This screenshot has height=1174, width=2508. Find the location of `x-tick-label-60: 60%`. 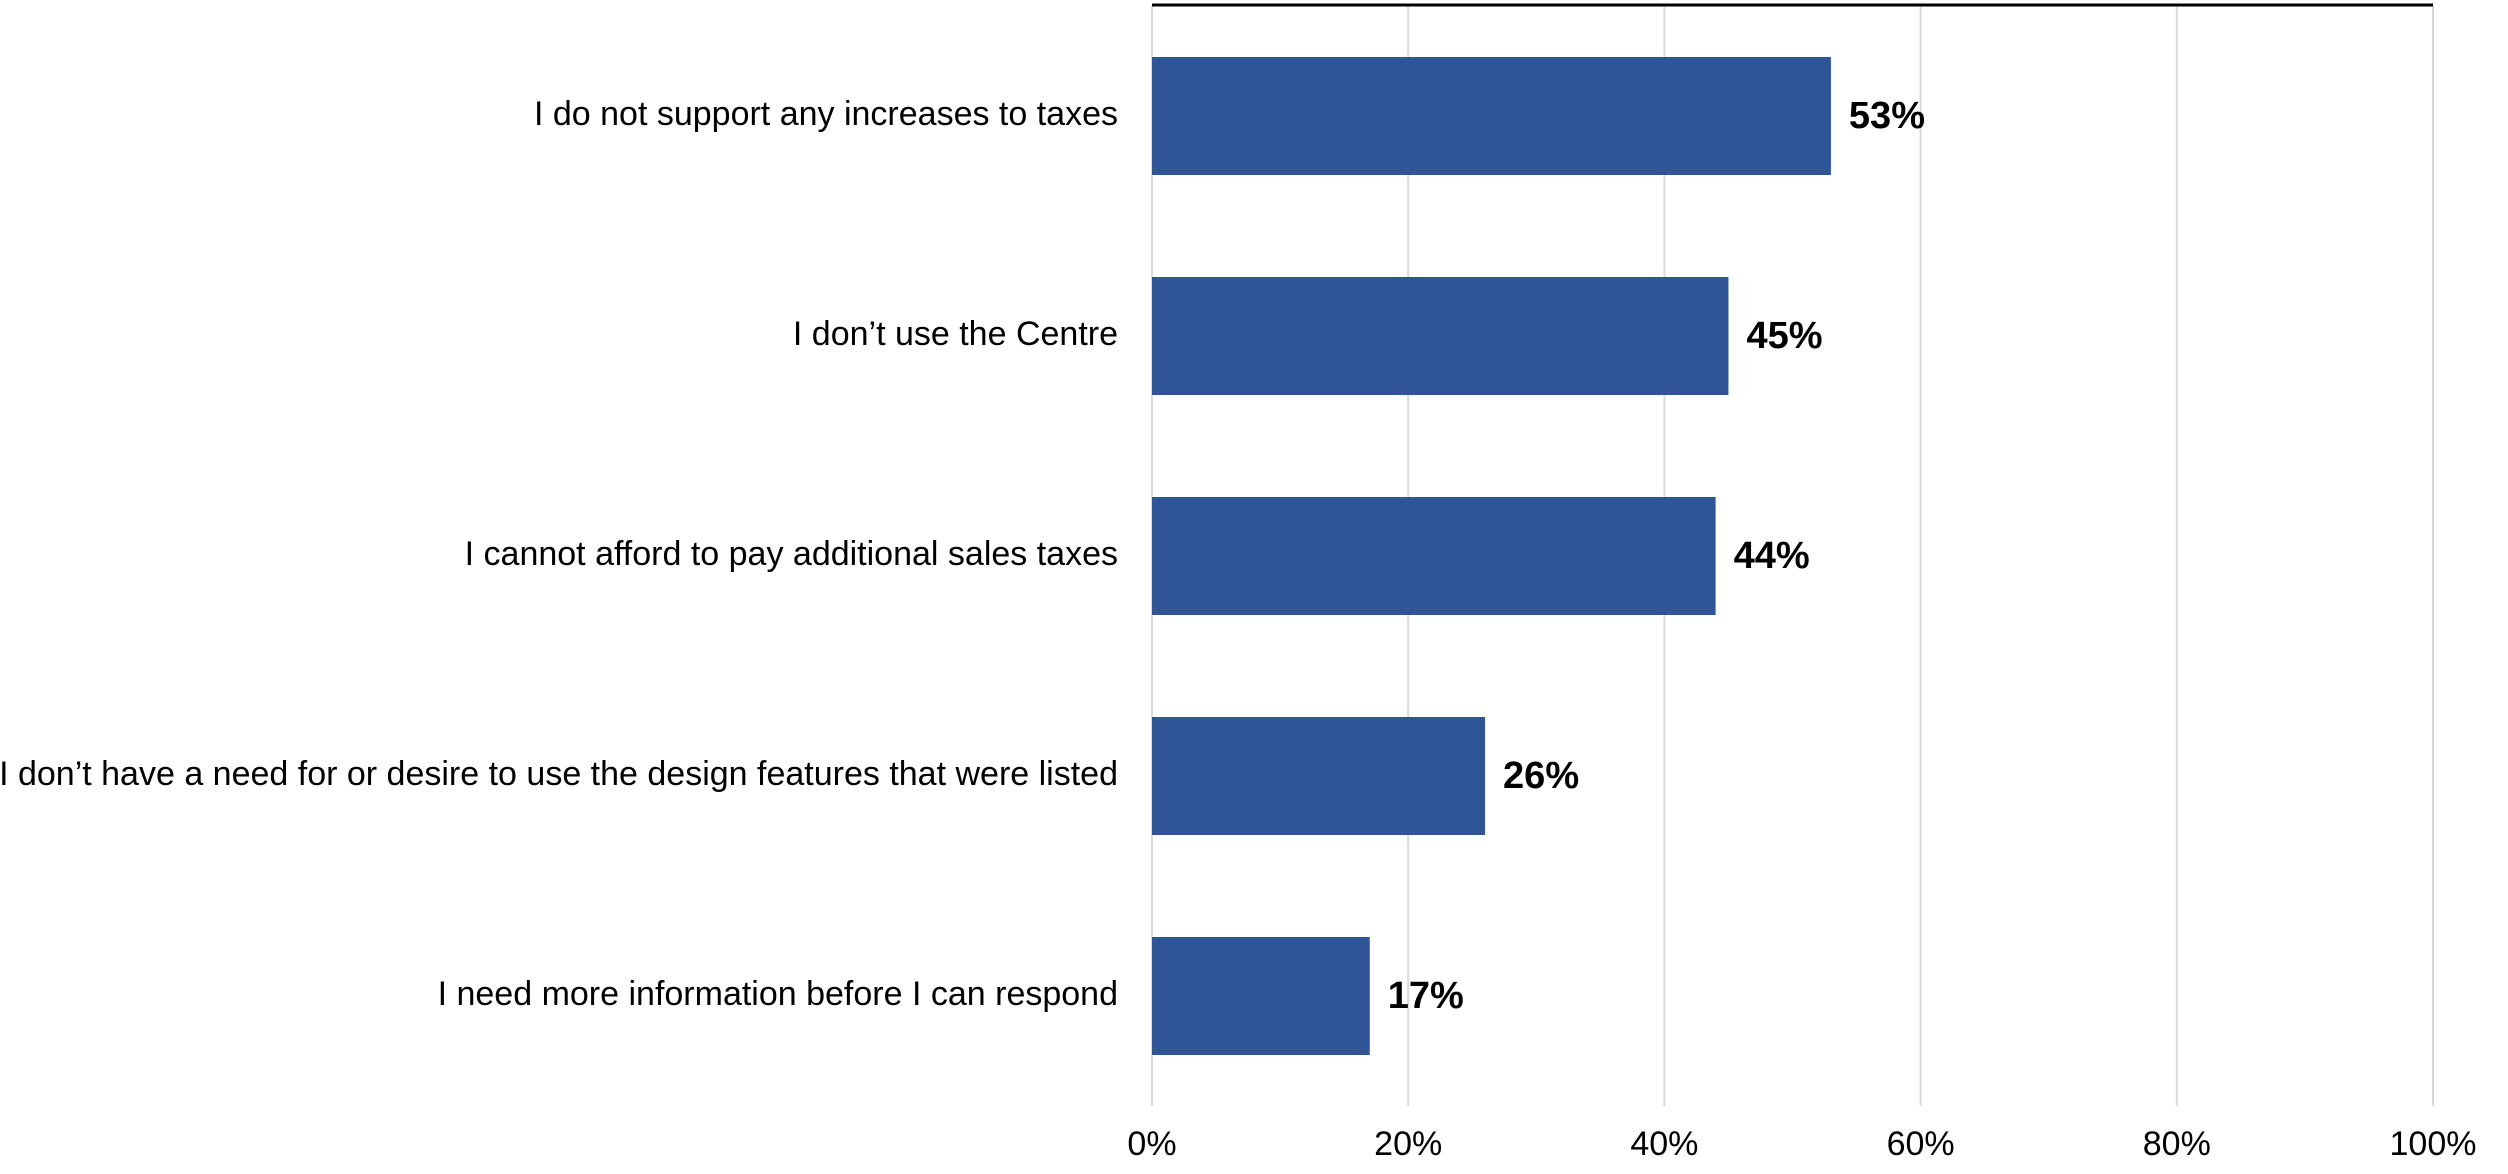

x-tick-label-60: 60% is located at coordinates (1921, 1144).